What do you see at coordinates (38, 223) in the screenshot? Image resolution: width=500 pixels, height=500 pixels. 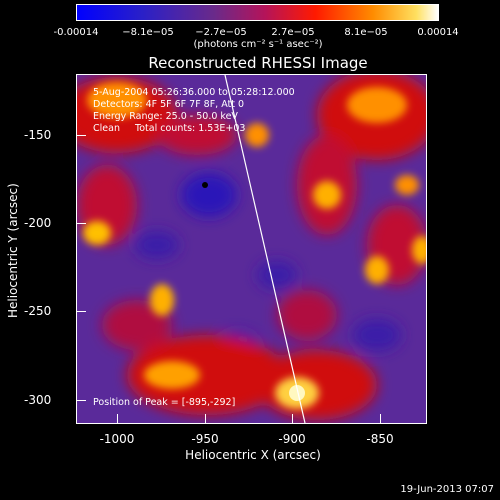 I see `y-tick-label: -200` at bounding box center [38, 223].